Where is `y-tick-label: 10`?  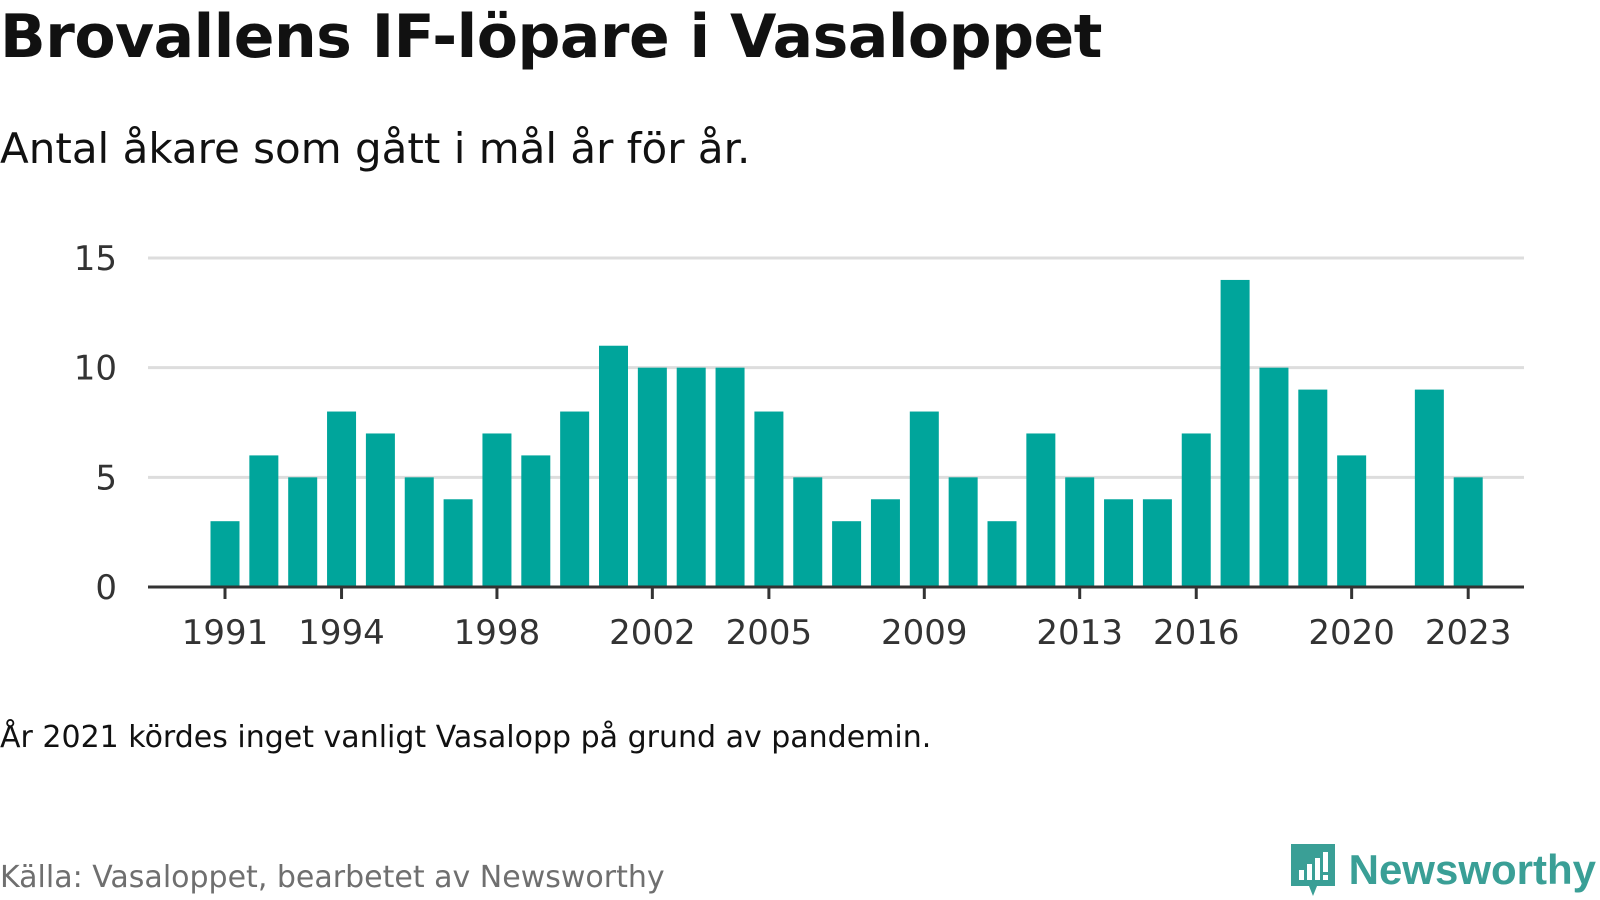 y-tick-label: 10 is located at coordinates (95, 369).